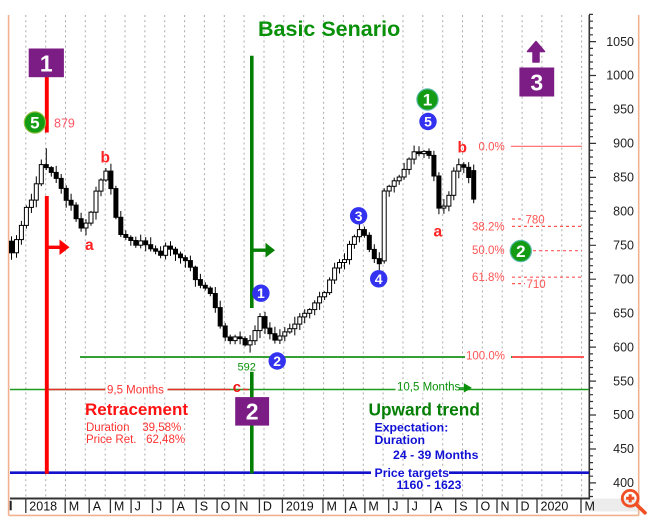  I want to click on svg-text: 950, so click(623, 110).